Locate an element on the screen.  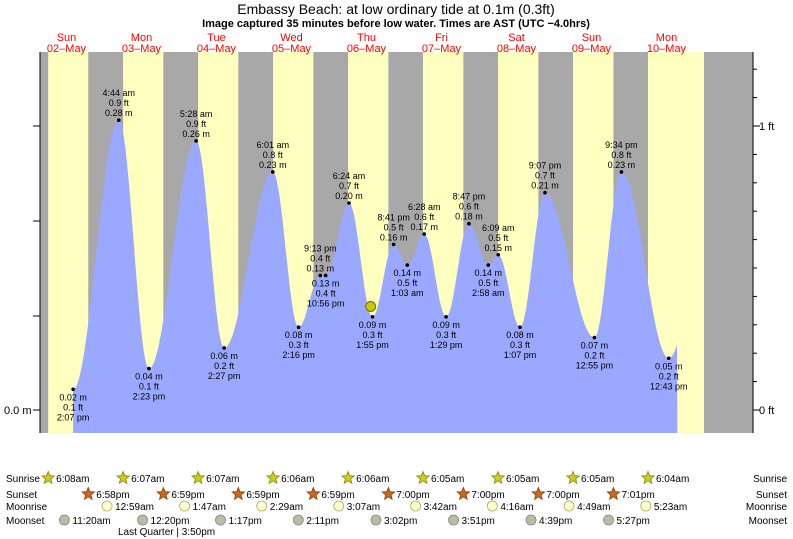
sunrise-event: 6:04am is located at coordinates (664, 477).